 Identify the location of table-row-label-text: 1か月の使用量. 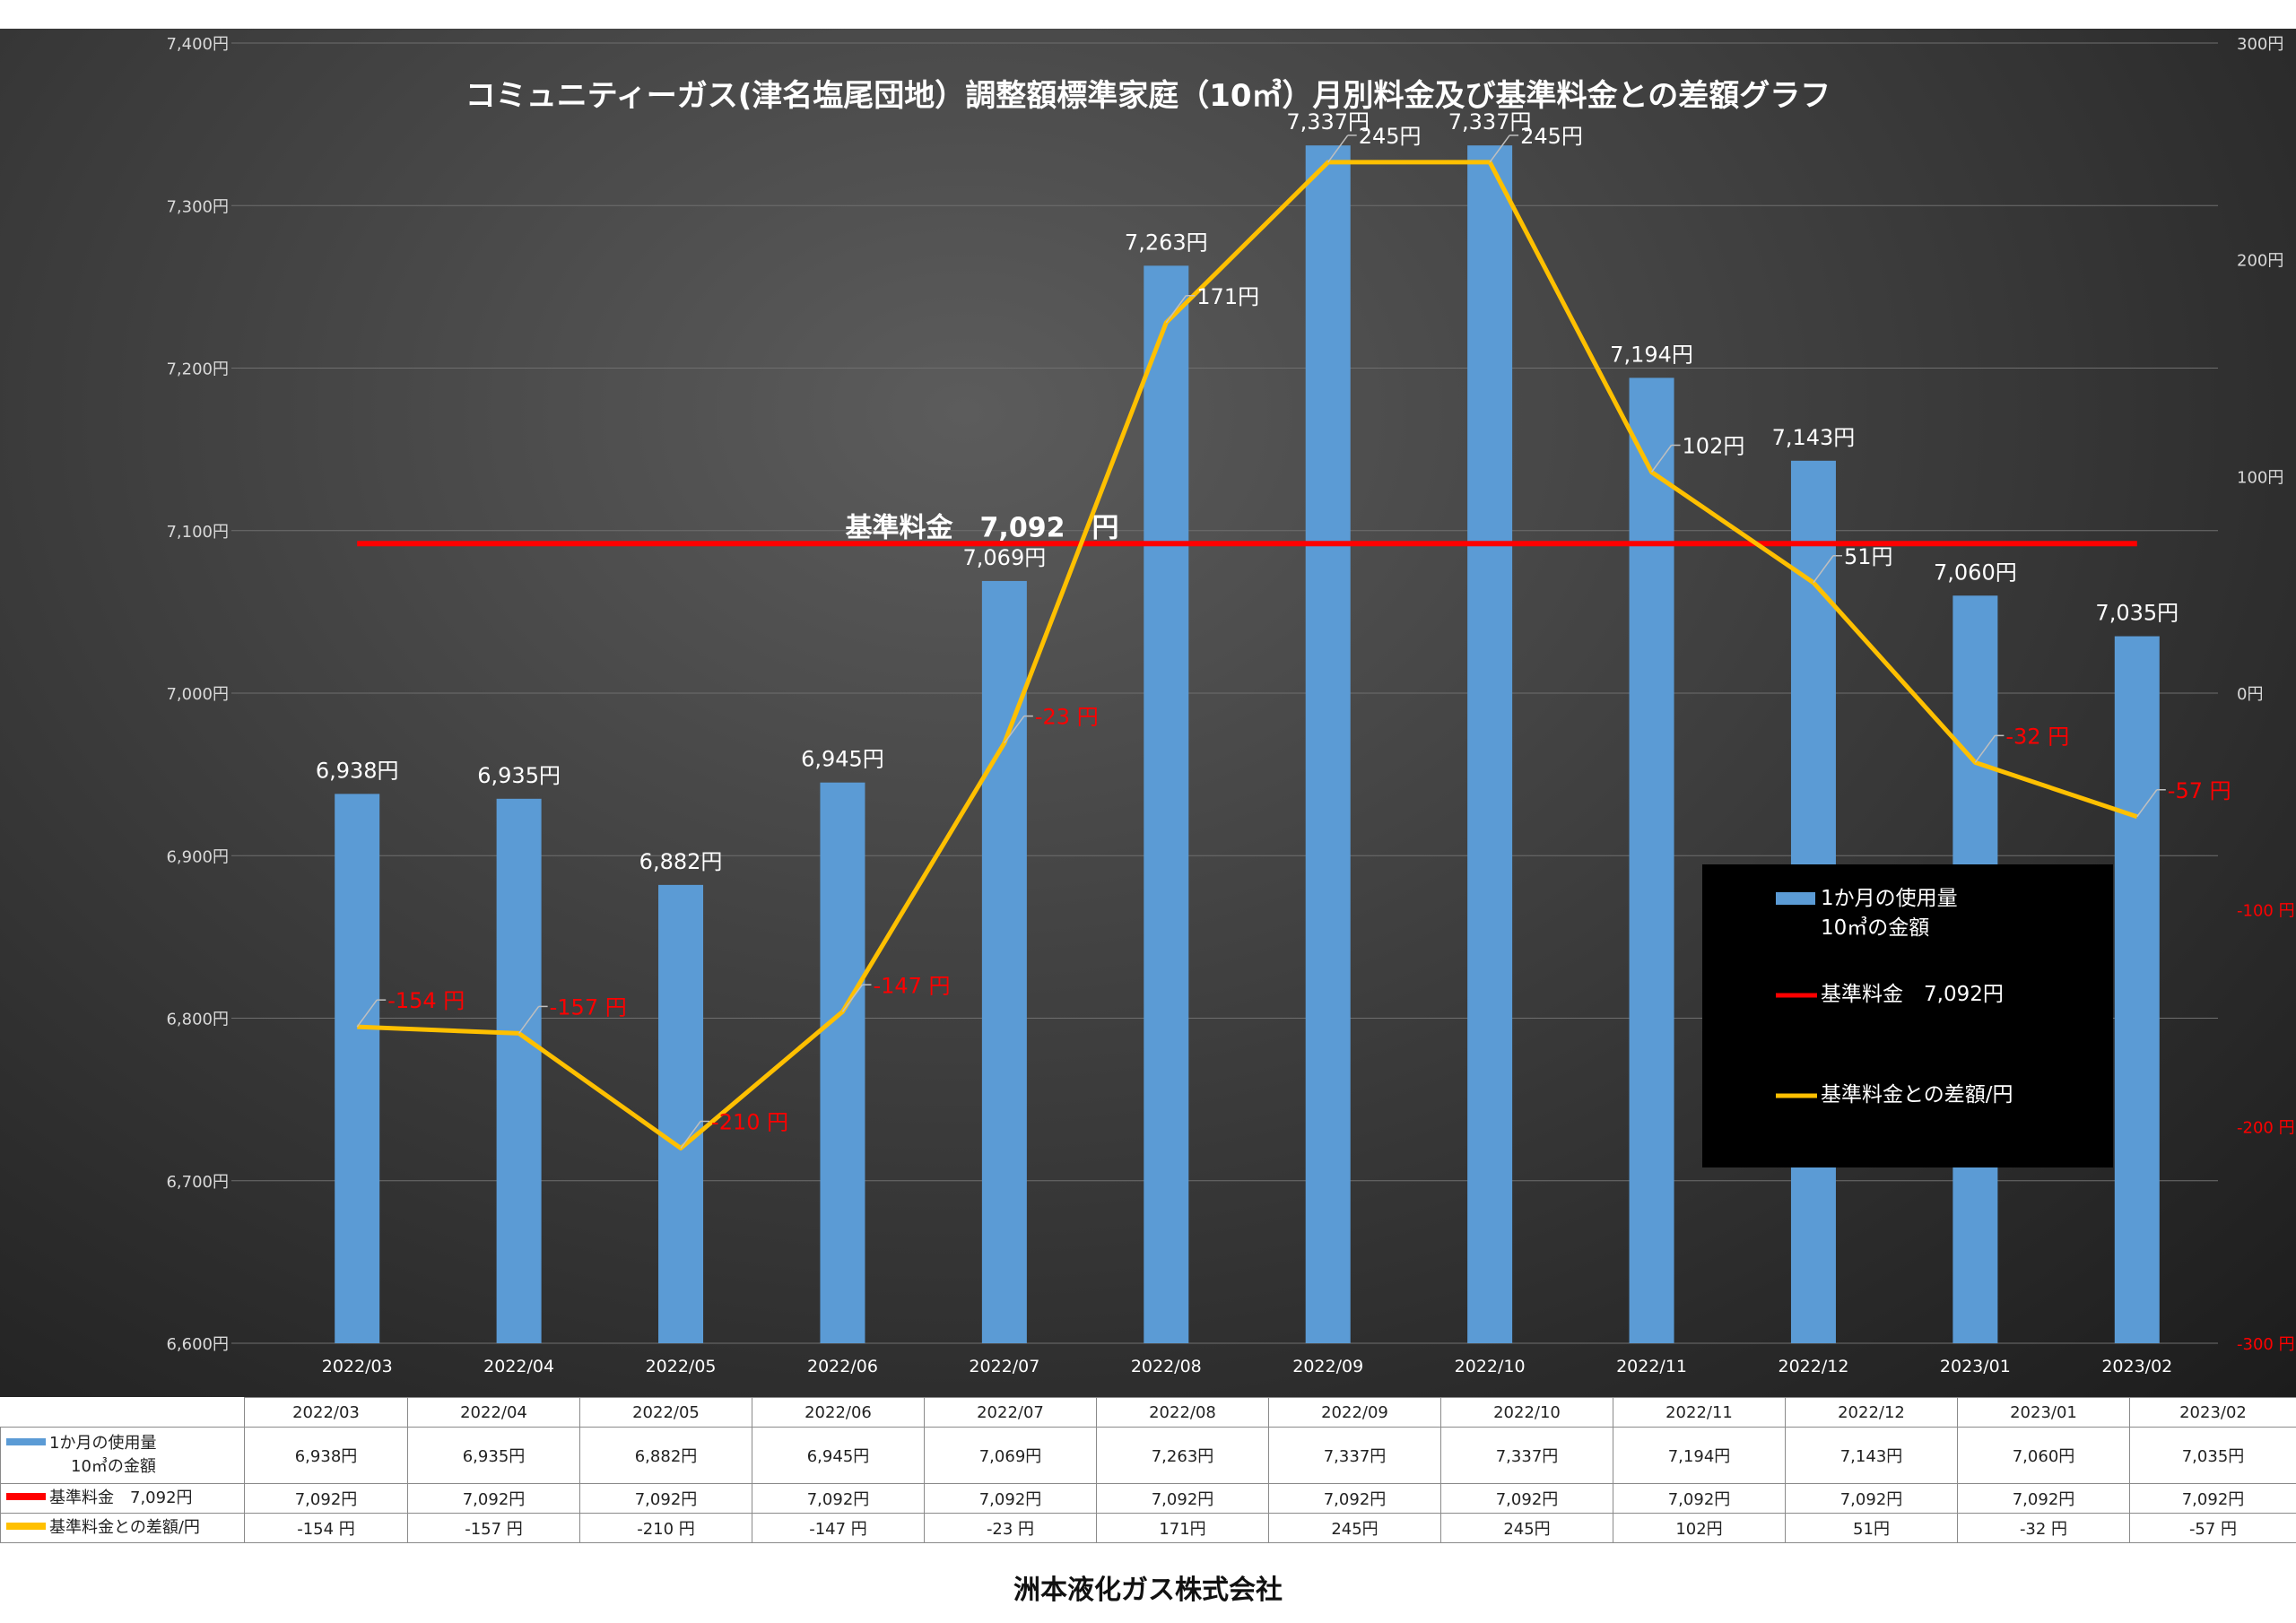
(103, 1443).